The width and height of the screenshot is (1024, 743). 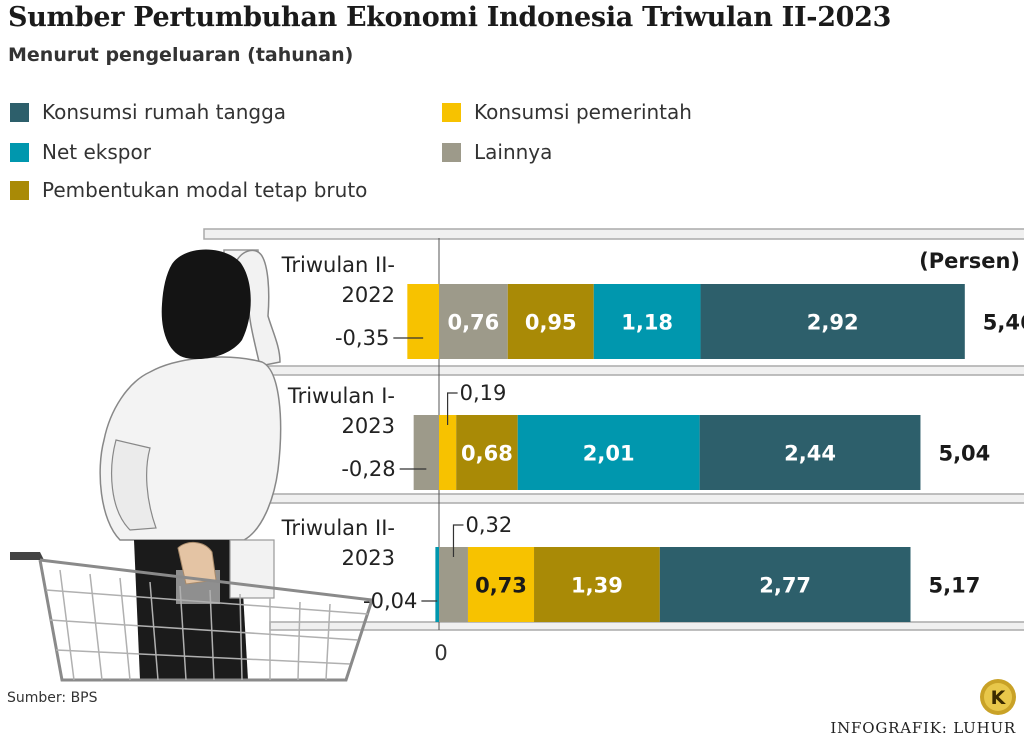 I want to click on legend-item-pmtb: Pembentukan modal tetap bruto, so click(x=188, y=190).